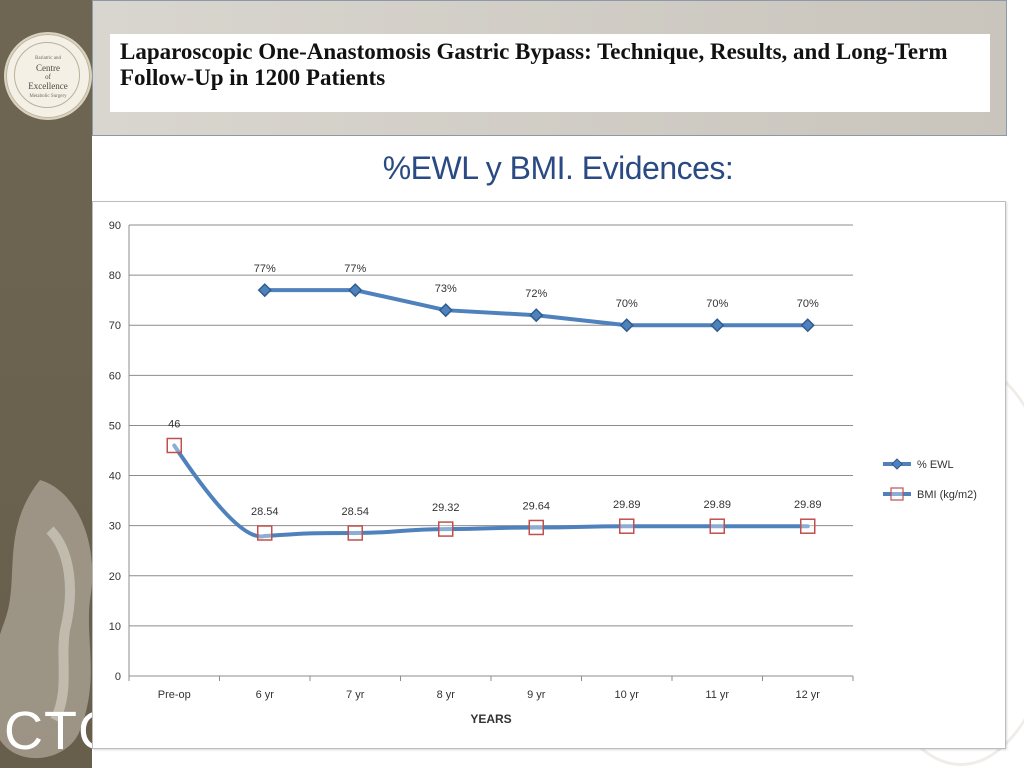 This screenshot has height=768, width=1024. I want to click on x-tick-label: 12 yr, so click(808, 695).